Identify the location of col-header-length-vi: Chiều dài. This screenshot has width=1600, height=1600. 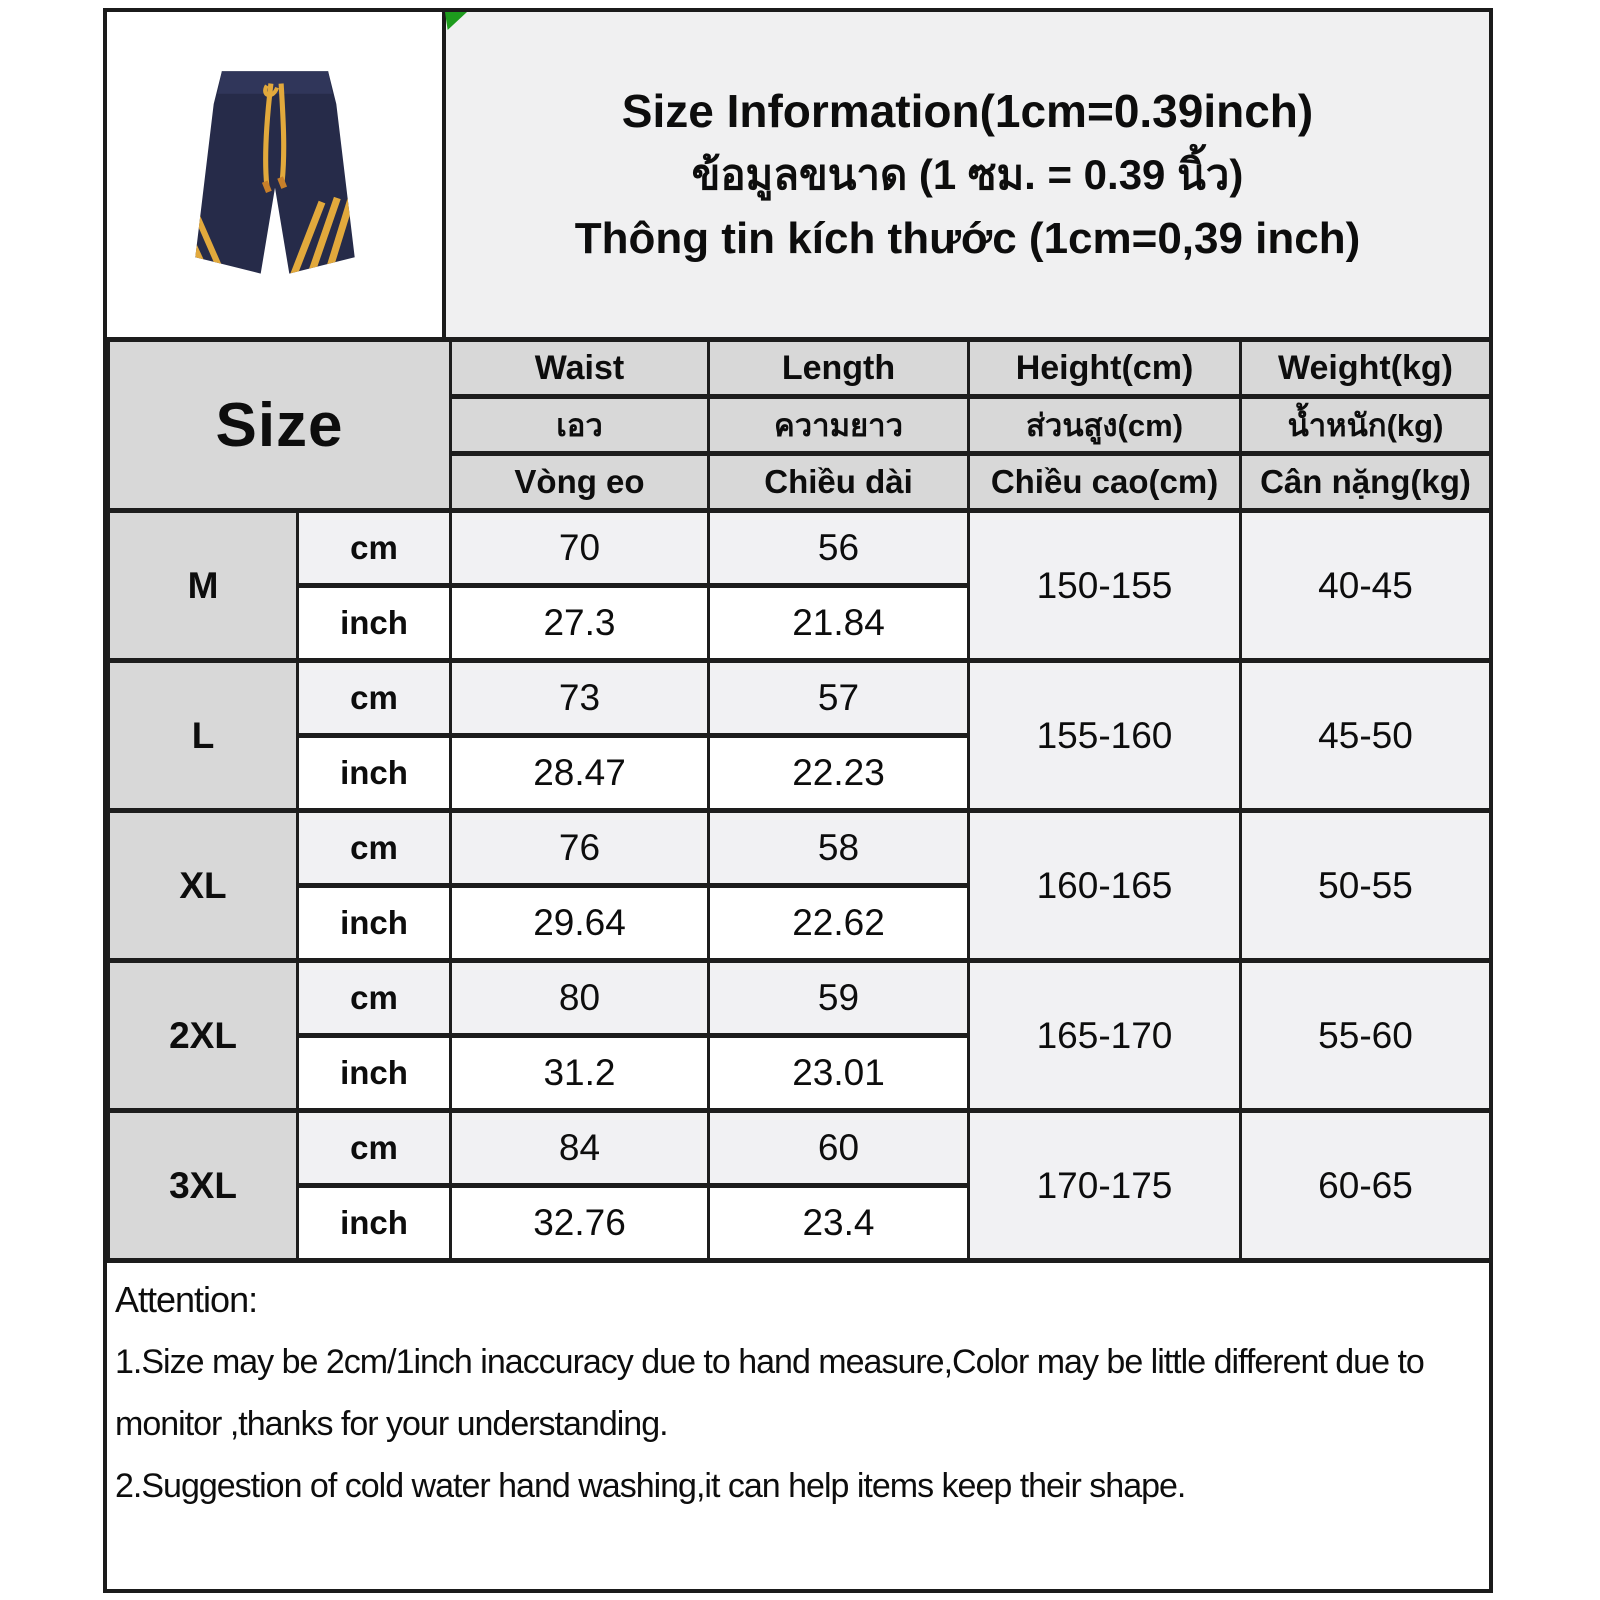
(838, 482).